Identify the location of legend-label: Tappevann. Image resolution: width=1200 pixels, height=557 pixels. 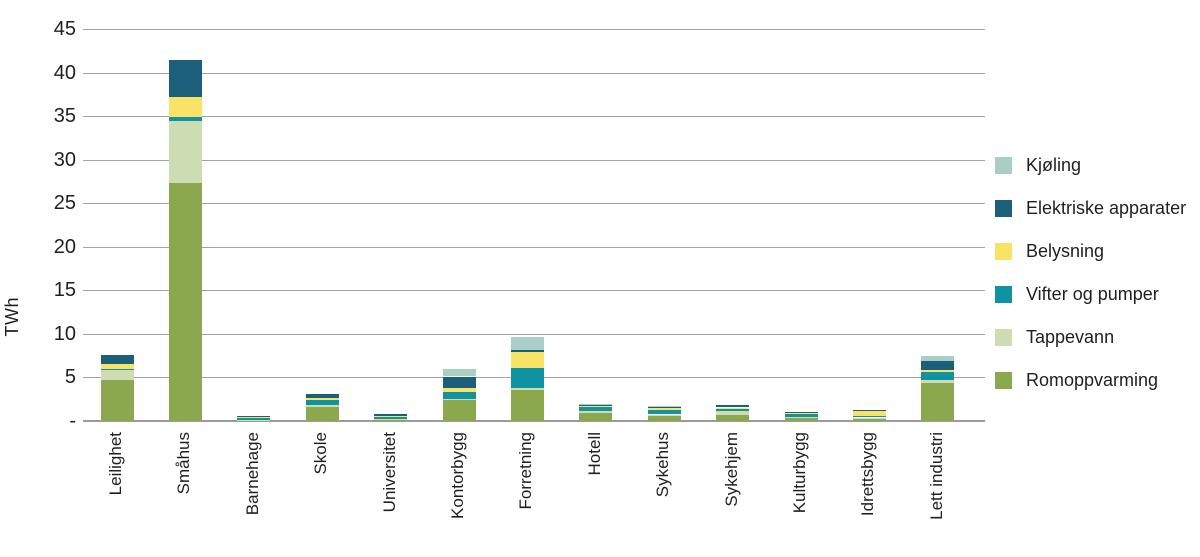
(1070, 336).